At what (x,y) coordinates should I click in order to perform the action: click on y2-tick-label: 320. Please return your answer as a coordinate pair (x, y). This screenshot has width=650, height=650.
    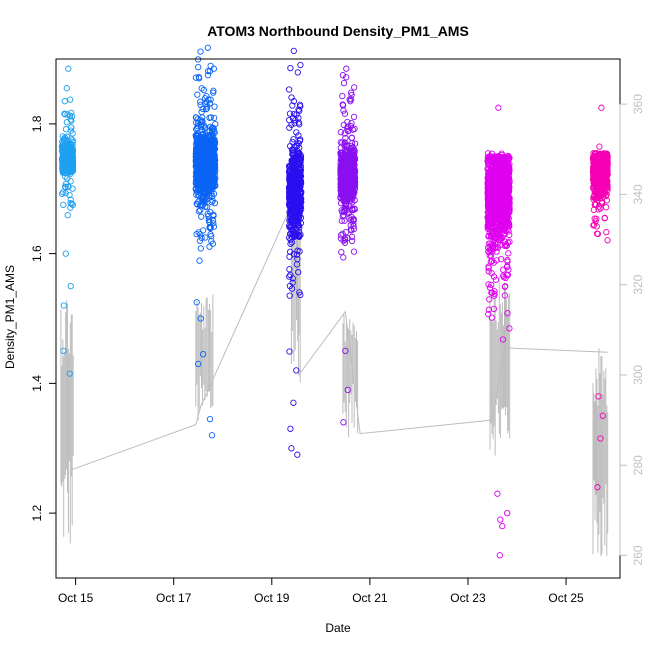
    Looking at the image, I should click on (638, 284).